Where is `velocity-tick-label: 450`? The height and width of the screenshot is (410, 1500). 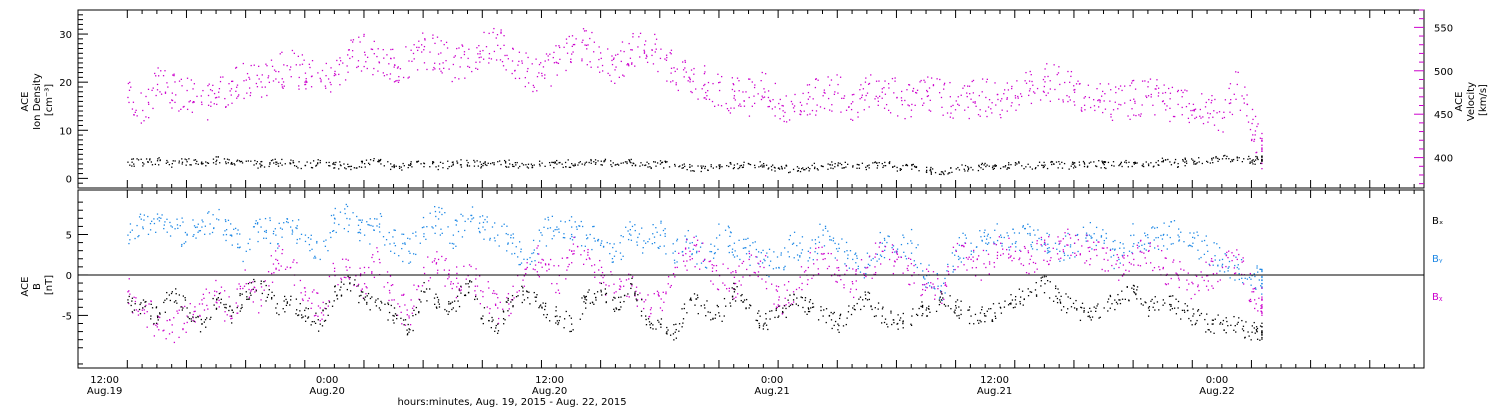
velocity-tick-label: 450 is located at coordinates (1443, 115).